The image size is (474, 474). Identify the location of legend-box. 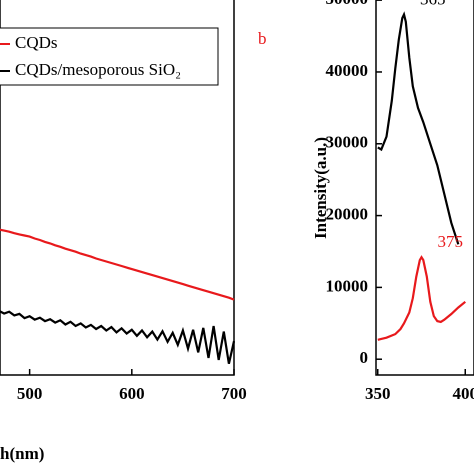
(109, 56).